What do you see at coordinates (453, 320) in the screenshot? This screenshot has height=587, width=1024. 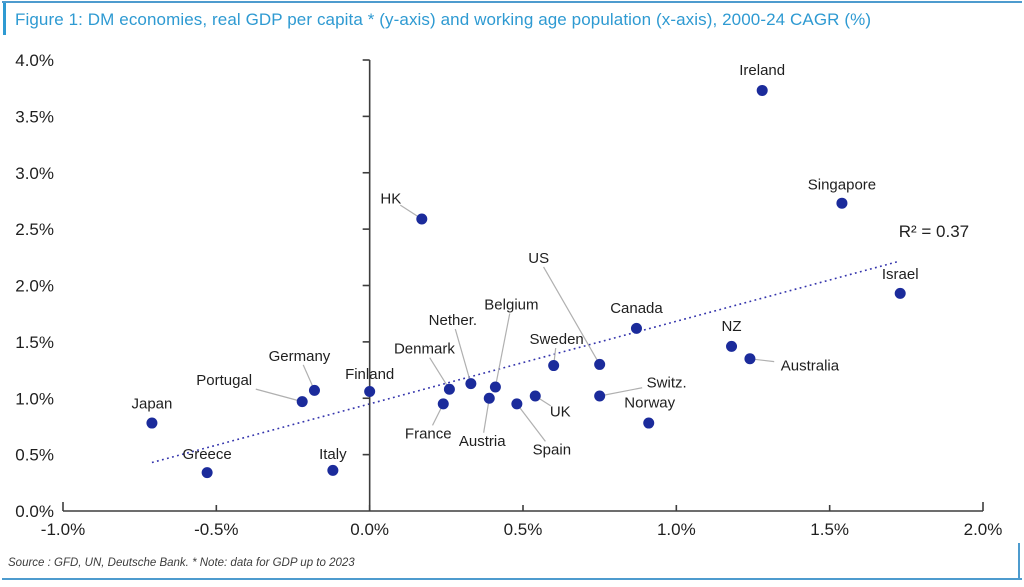 I see `point-label: Nether.` at bounding box center [453, 320].